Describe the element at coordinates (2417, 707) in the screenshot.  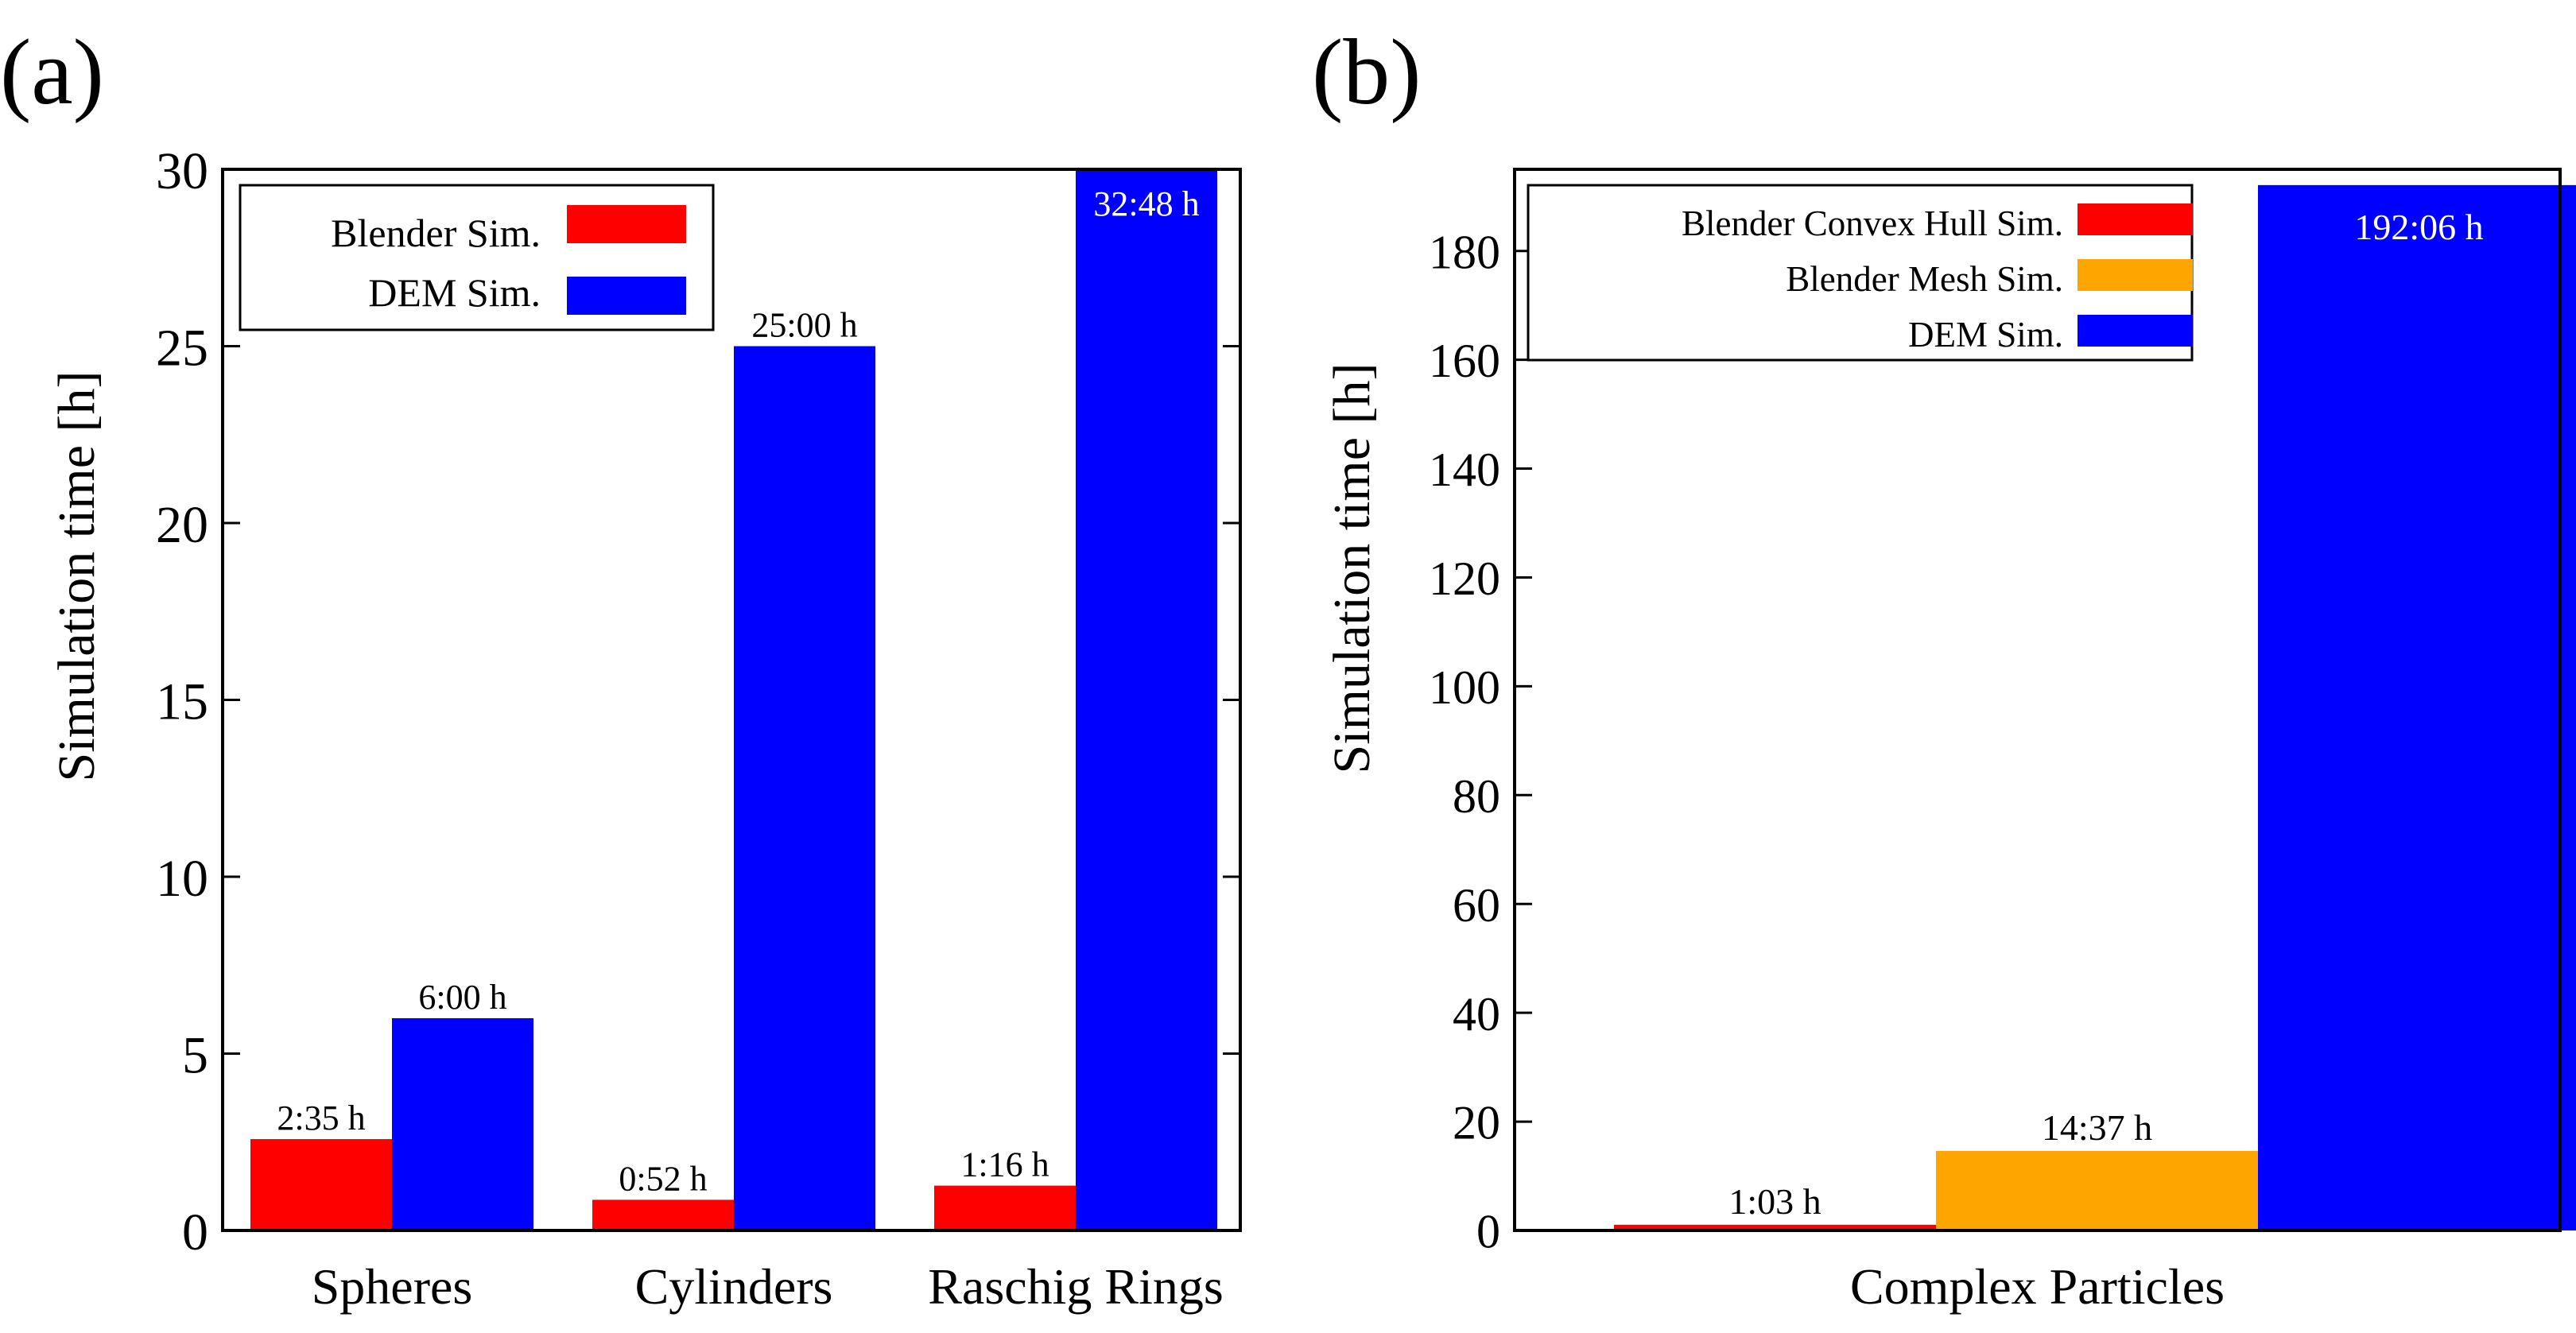
I see `bar-dem-complex-particles` at that location.